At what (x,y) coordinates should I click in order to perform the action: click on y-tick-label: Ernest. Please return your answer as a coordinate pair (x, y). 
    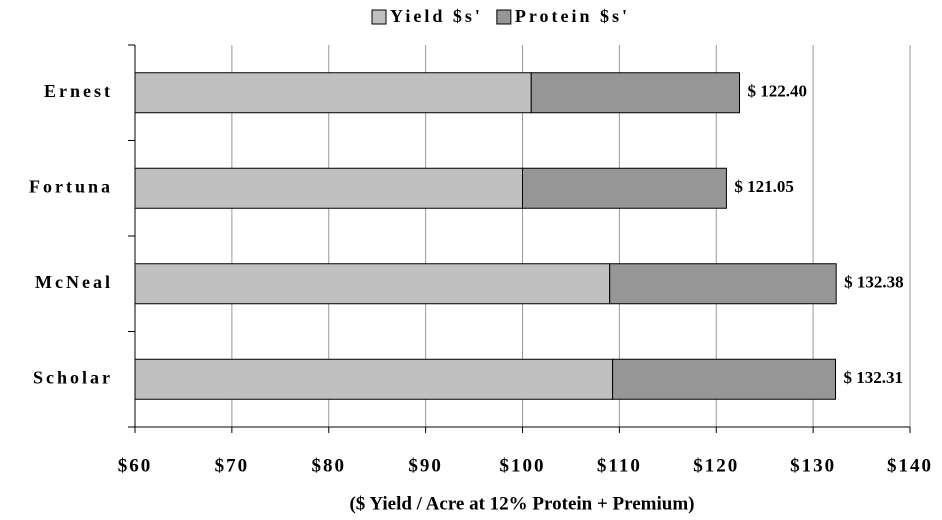
    Looking at the image, I should click on (78, 91).